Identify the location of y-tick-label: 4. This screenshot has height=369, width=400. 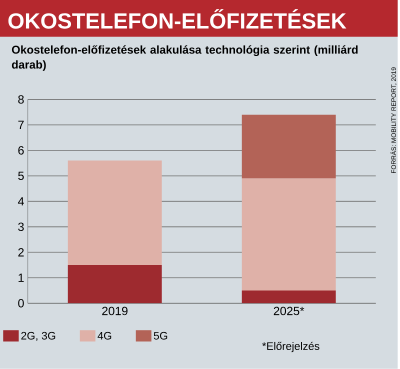
(21, 201).